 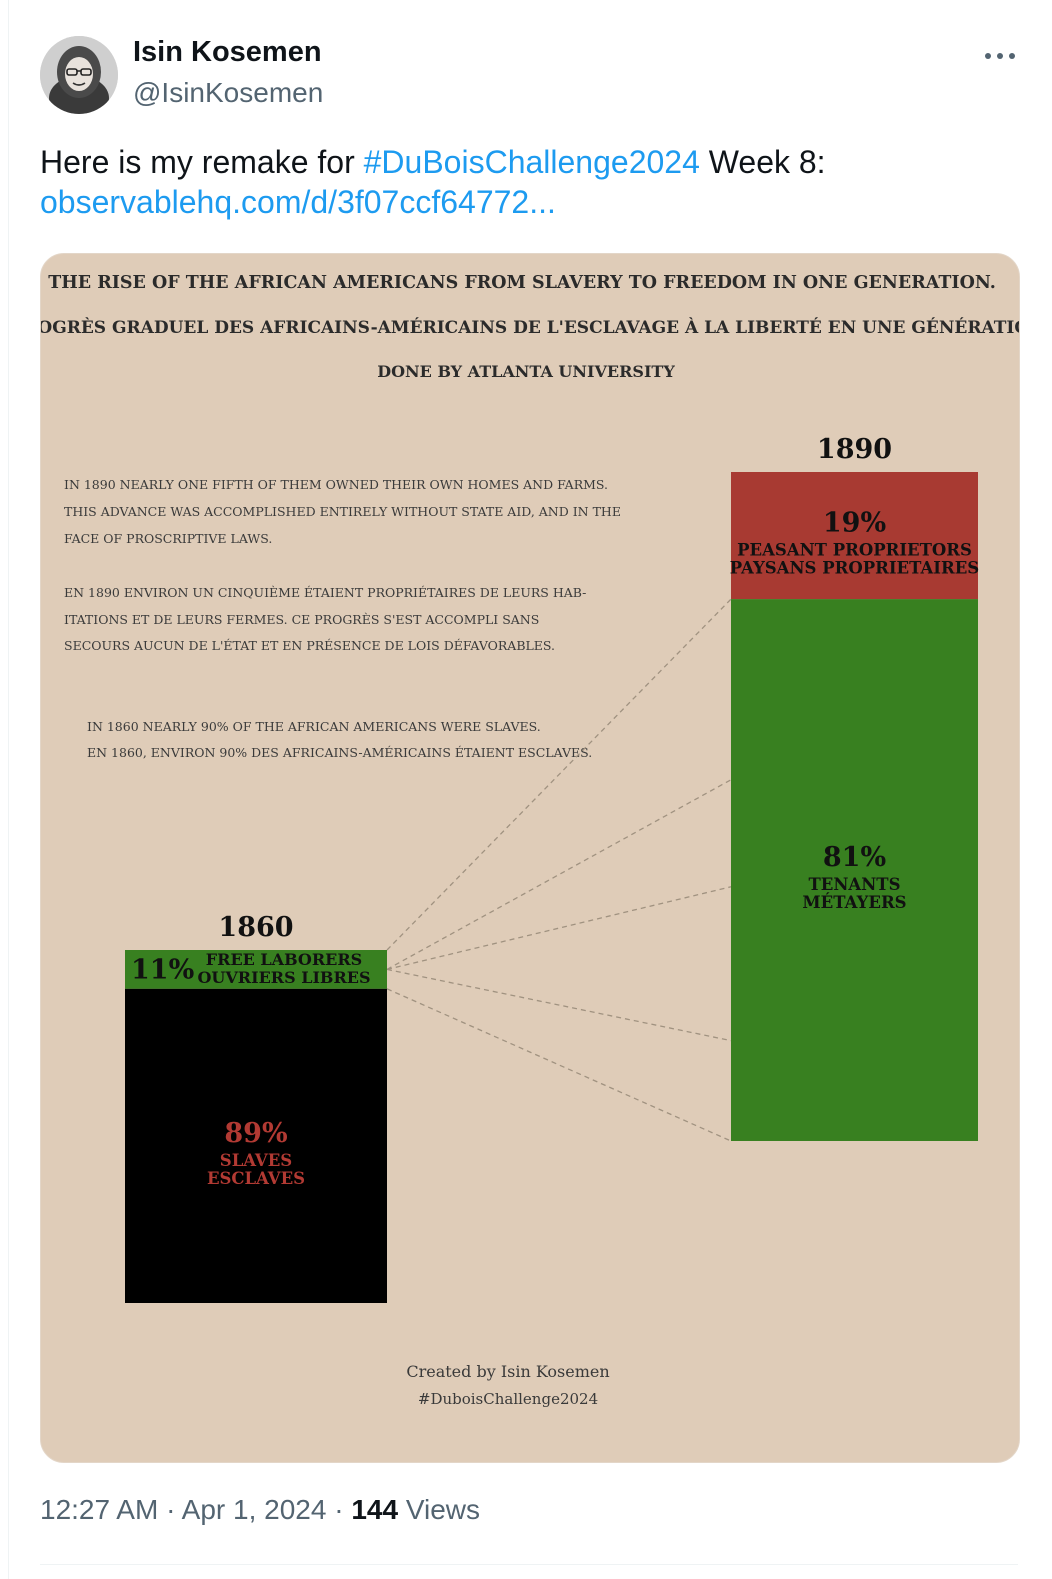 I want to click on post-date: Apr 1, 2024, so click(x=254, y=1509).